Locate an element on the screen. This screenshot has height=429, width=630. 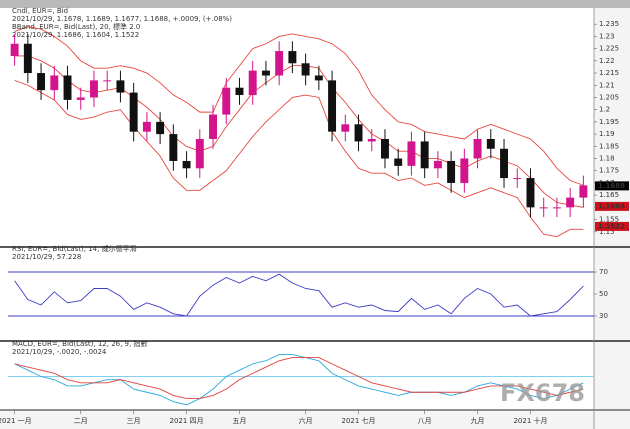
time-axis-area is located at coordinates (315, 419).